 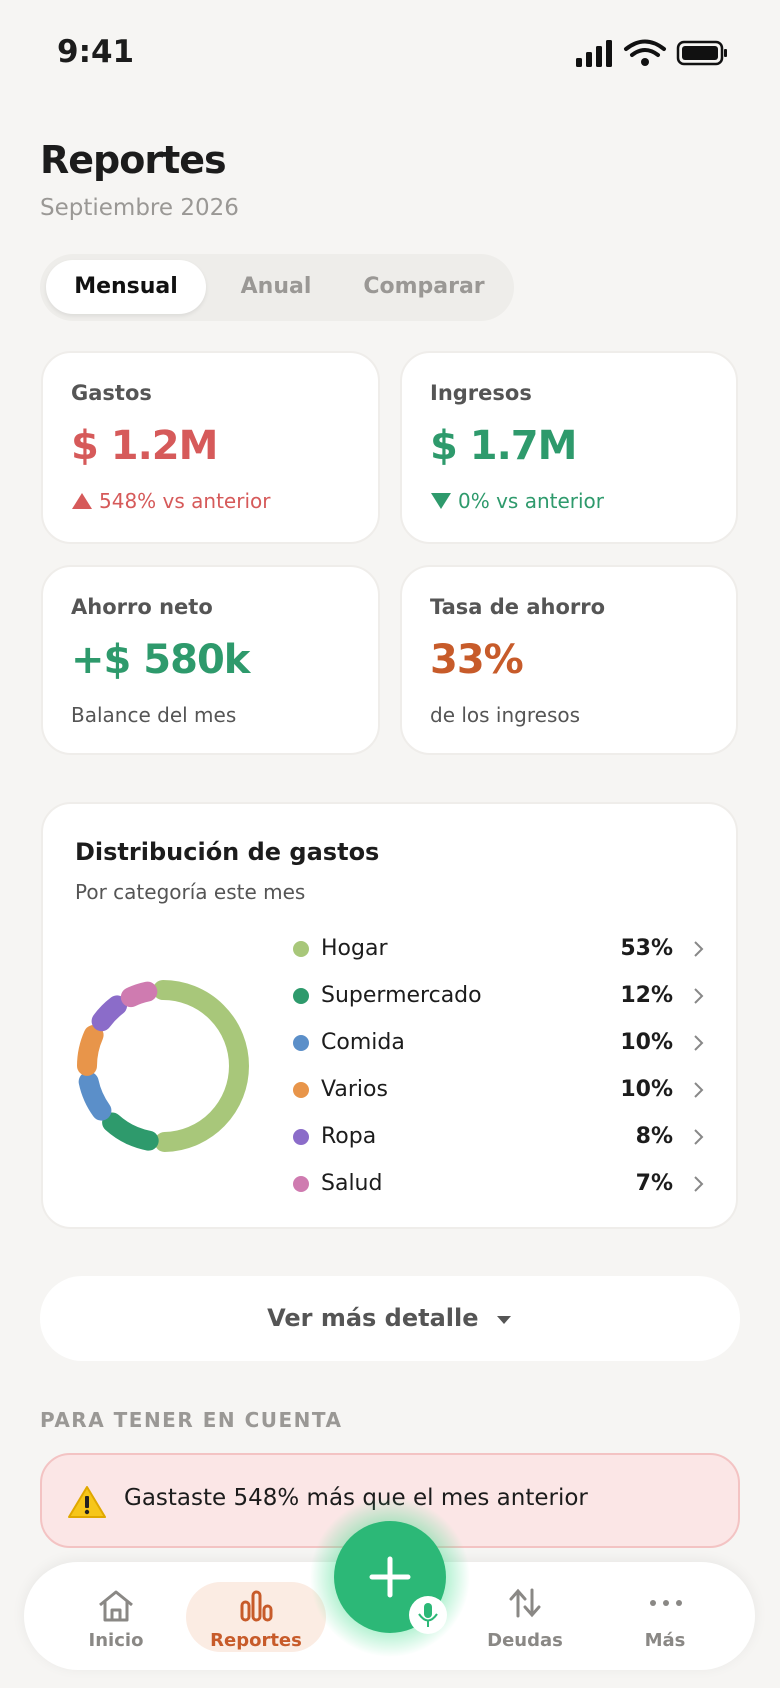 What do you see at coordinates (349, 1136) in the screenshot?
I see `legend-name: Ropa` at bounding box center [349, 1136].